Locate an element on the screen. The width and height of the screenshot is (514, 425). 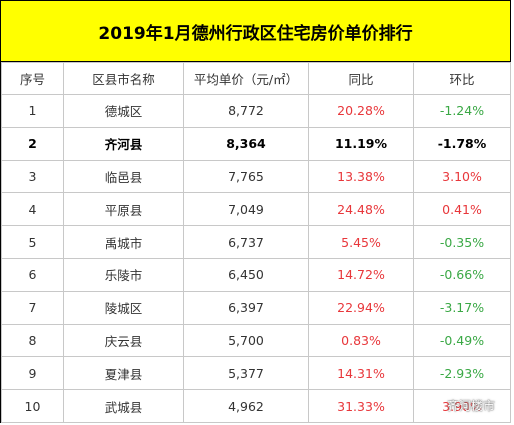
mom-cell: -1.24% is located at coordinates (462, 111).